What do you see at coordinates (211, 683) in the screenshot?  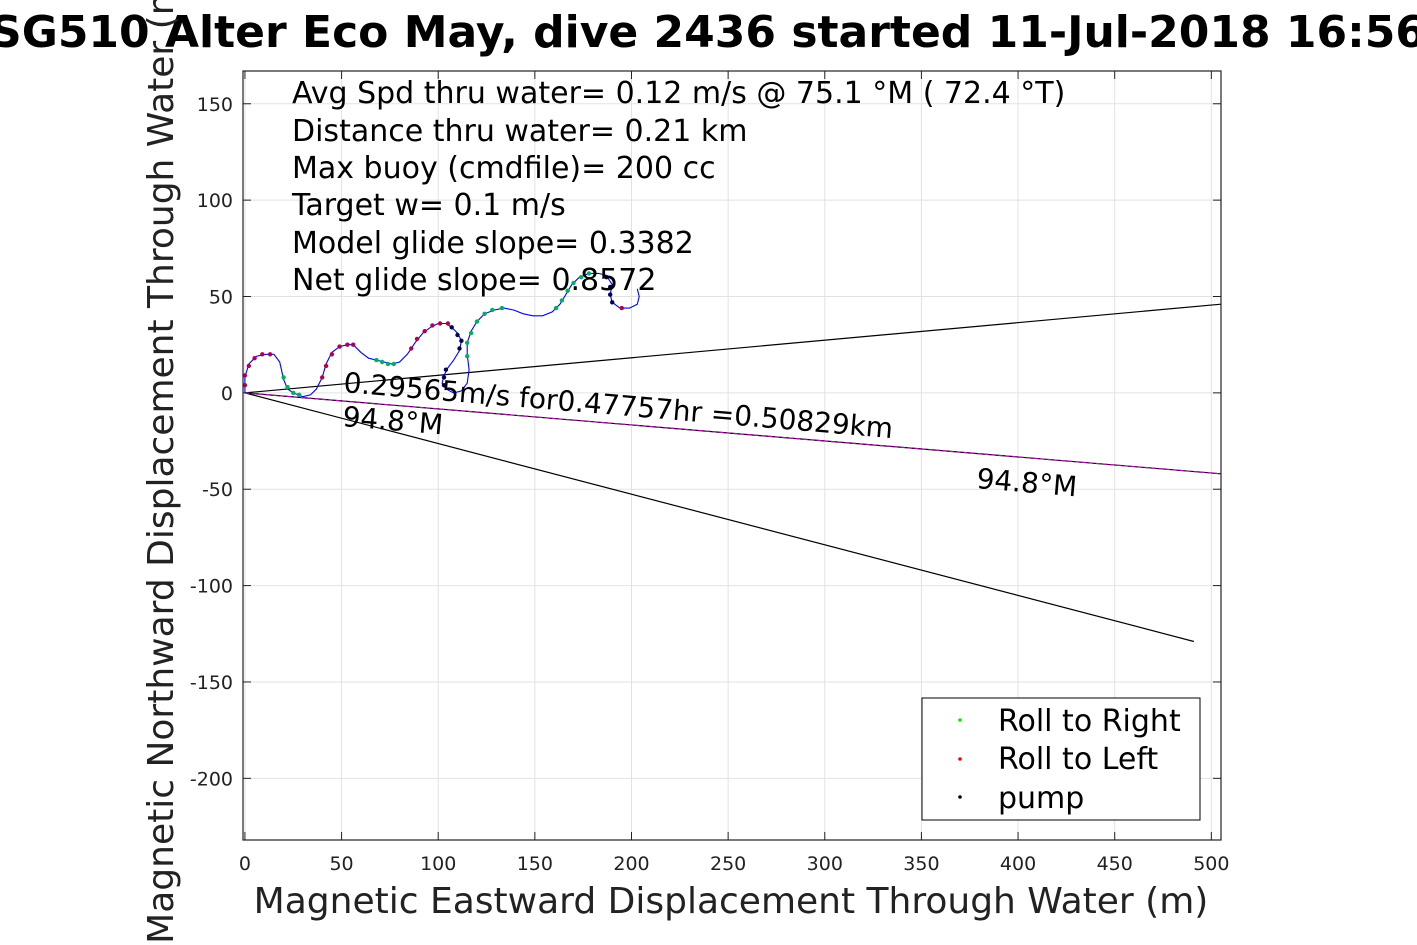 I see `y-tick-label: -150` at bounding box center [211, 683].